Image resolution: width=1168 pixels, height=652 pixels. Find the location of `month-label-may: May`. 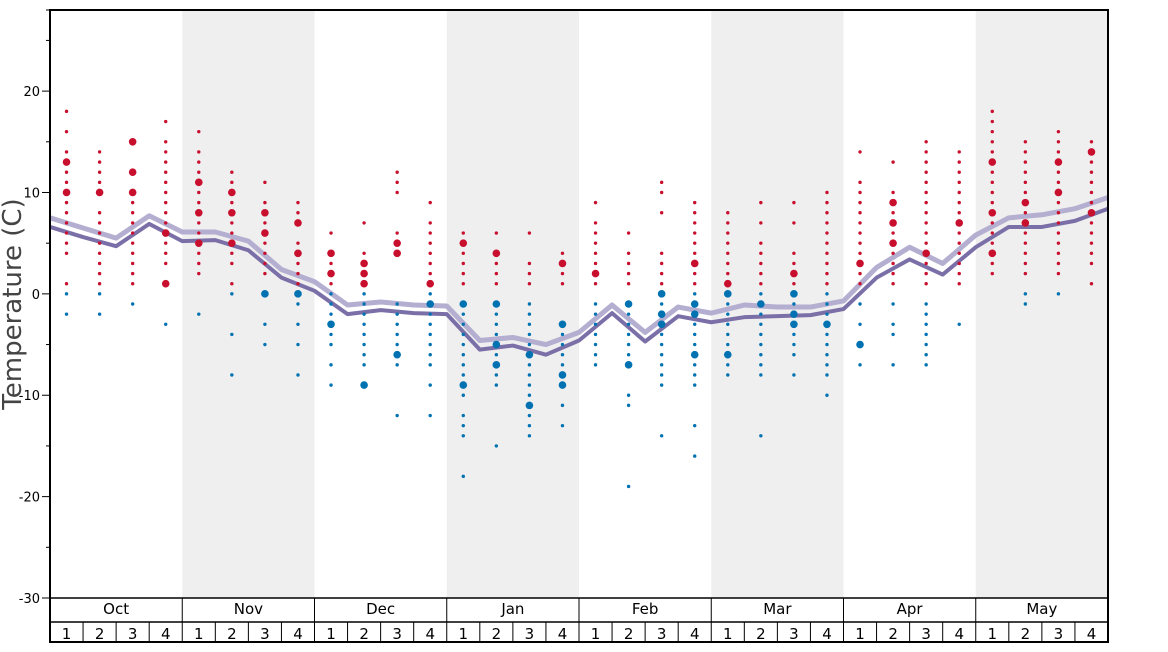

month-label-may: May is located at coordinates (1041, 609).